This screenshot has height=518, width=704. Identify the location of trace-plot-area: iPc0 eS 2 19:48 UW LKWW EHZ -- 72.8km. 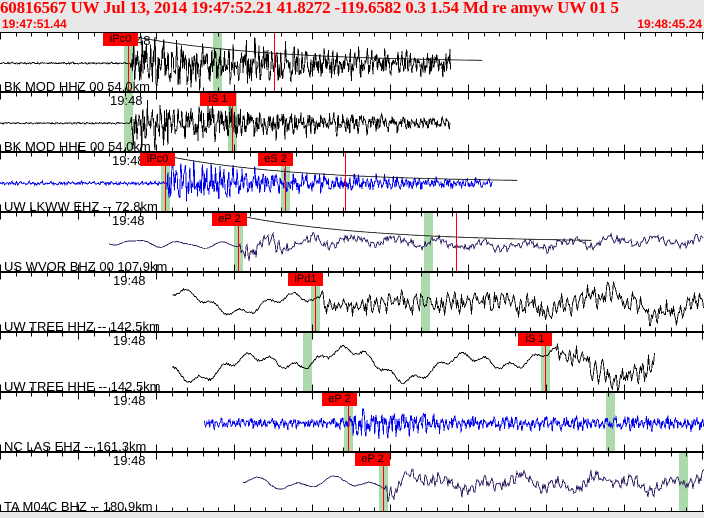
(352, 182).